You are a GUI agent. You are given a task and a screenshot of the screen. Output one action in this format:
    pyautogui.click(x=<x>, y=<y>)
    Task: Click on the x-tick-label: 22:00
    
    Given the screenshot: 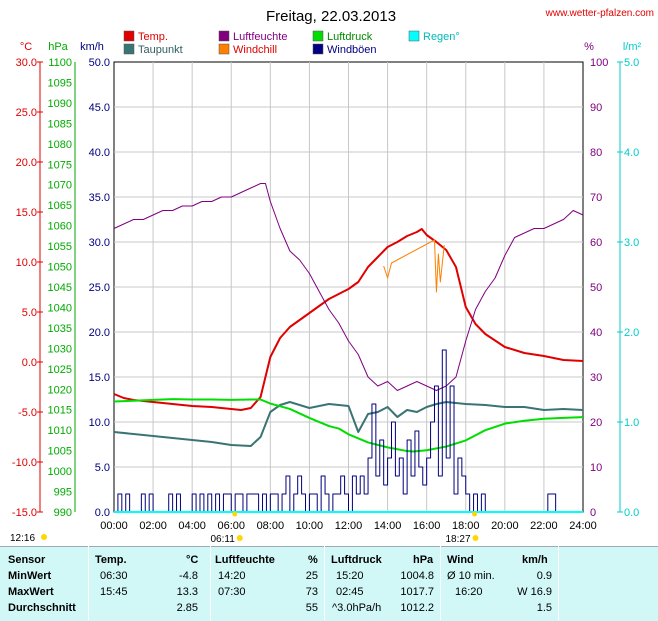 What is the action you would take?
    pyautogui.click(x=544, y=526)
    